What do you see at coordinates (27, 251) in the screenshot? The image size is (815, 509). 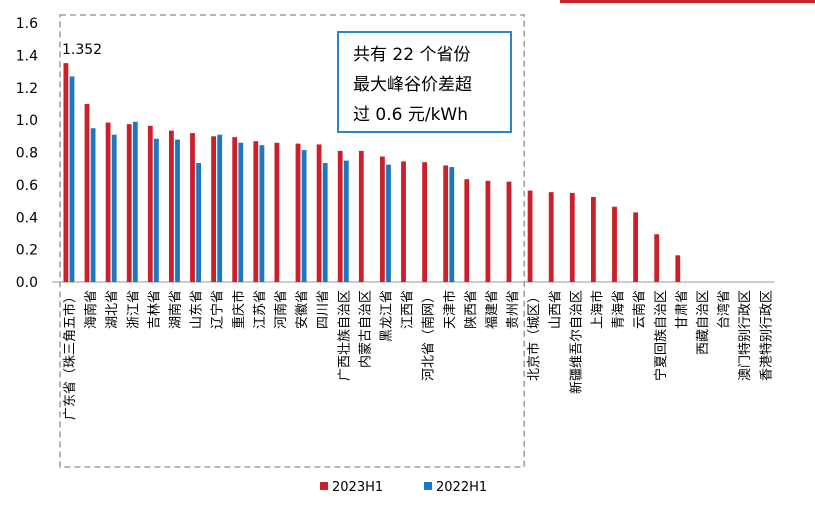 I see `y-tick-label: 0.2` at bounding box center [27, 251].